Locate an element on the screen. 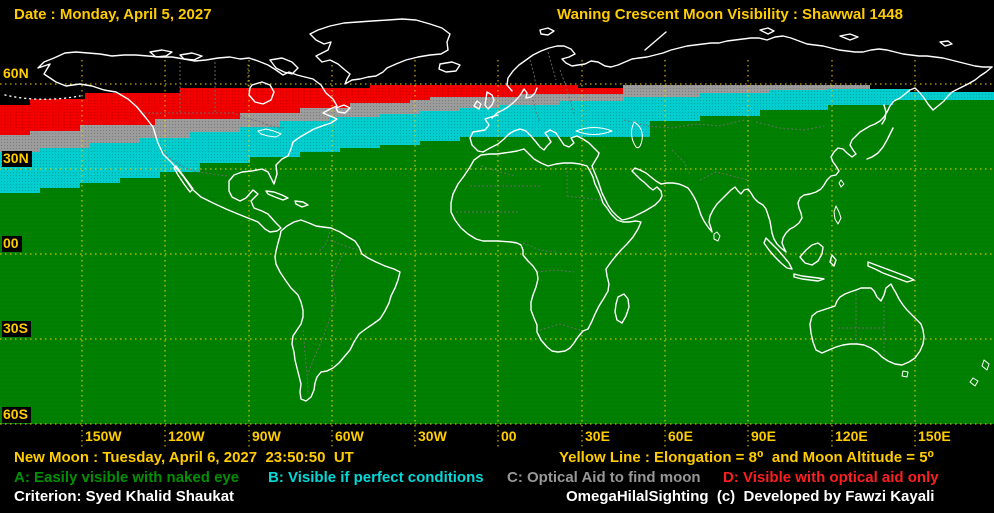 The image size is (994, 513). lon-label-150e: 150E is located at coordinates (934, 436).